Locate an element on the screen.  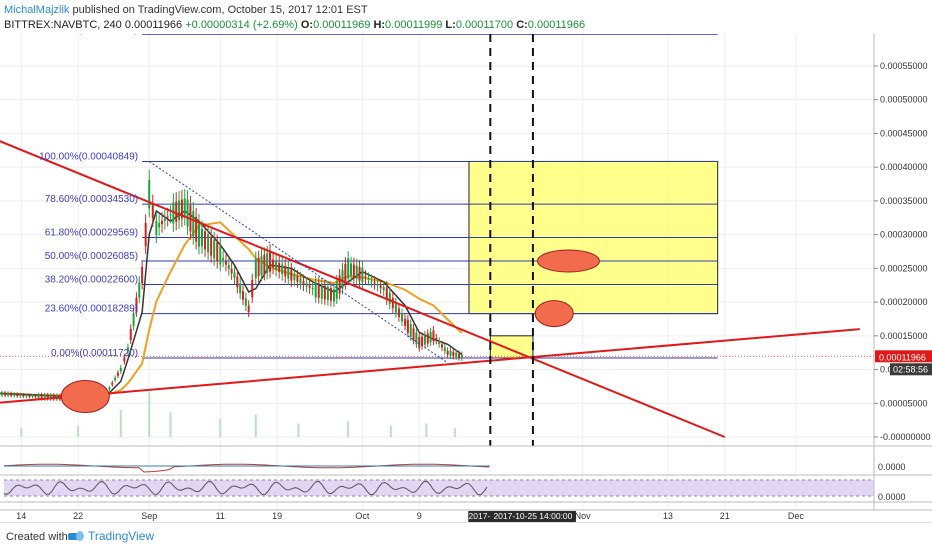
indicator-line is located at coordinates (246, 468).